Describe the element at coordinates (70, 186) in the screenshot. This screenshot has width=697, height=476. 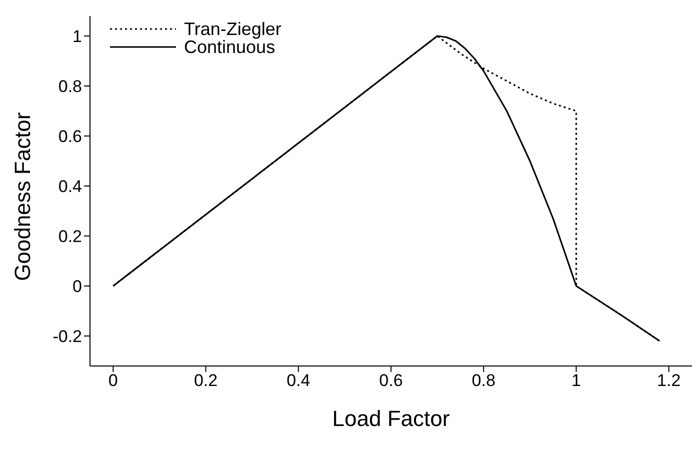
I see `y-tick-label: 0.4` at that location.